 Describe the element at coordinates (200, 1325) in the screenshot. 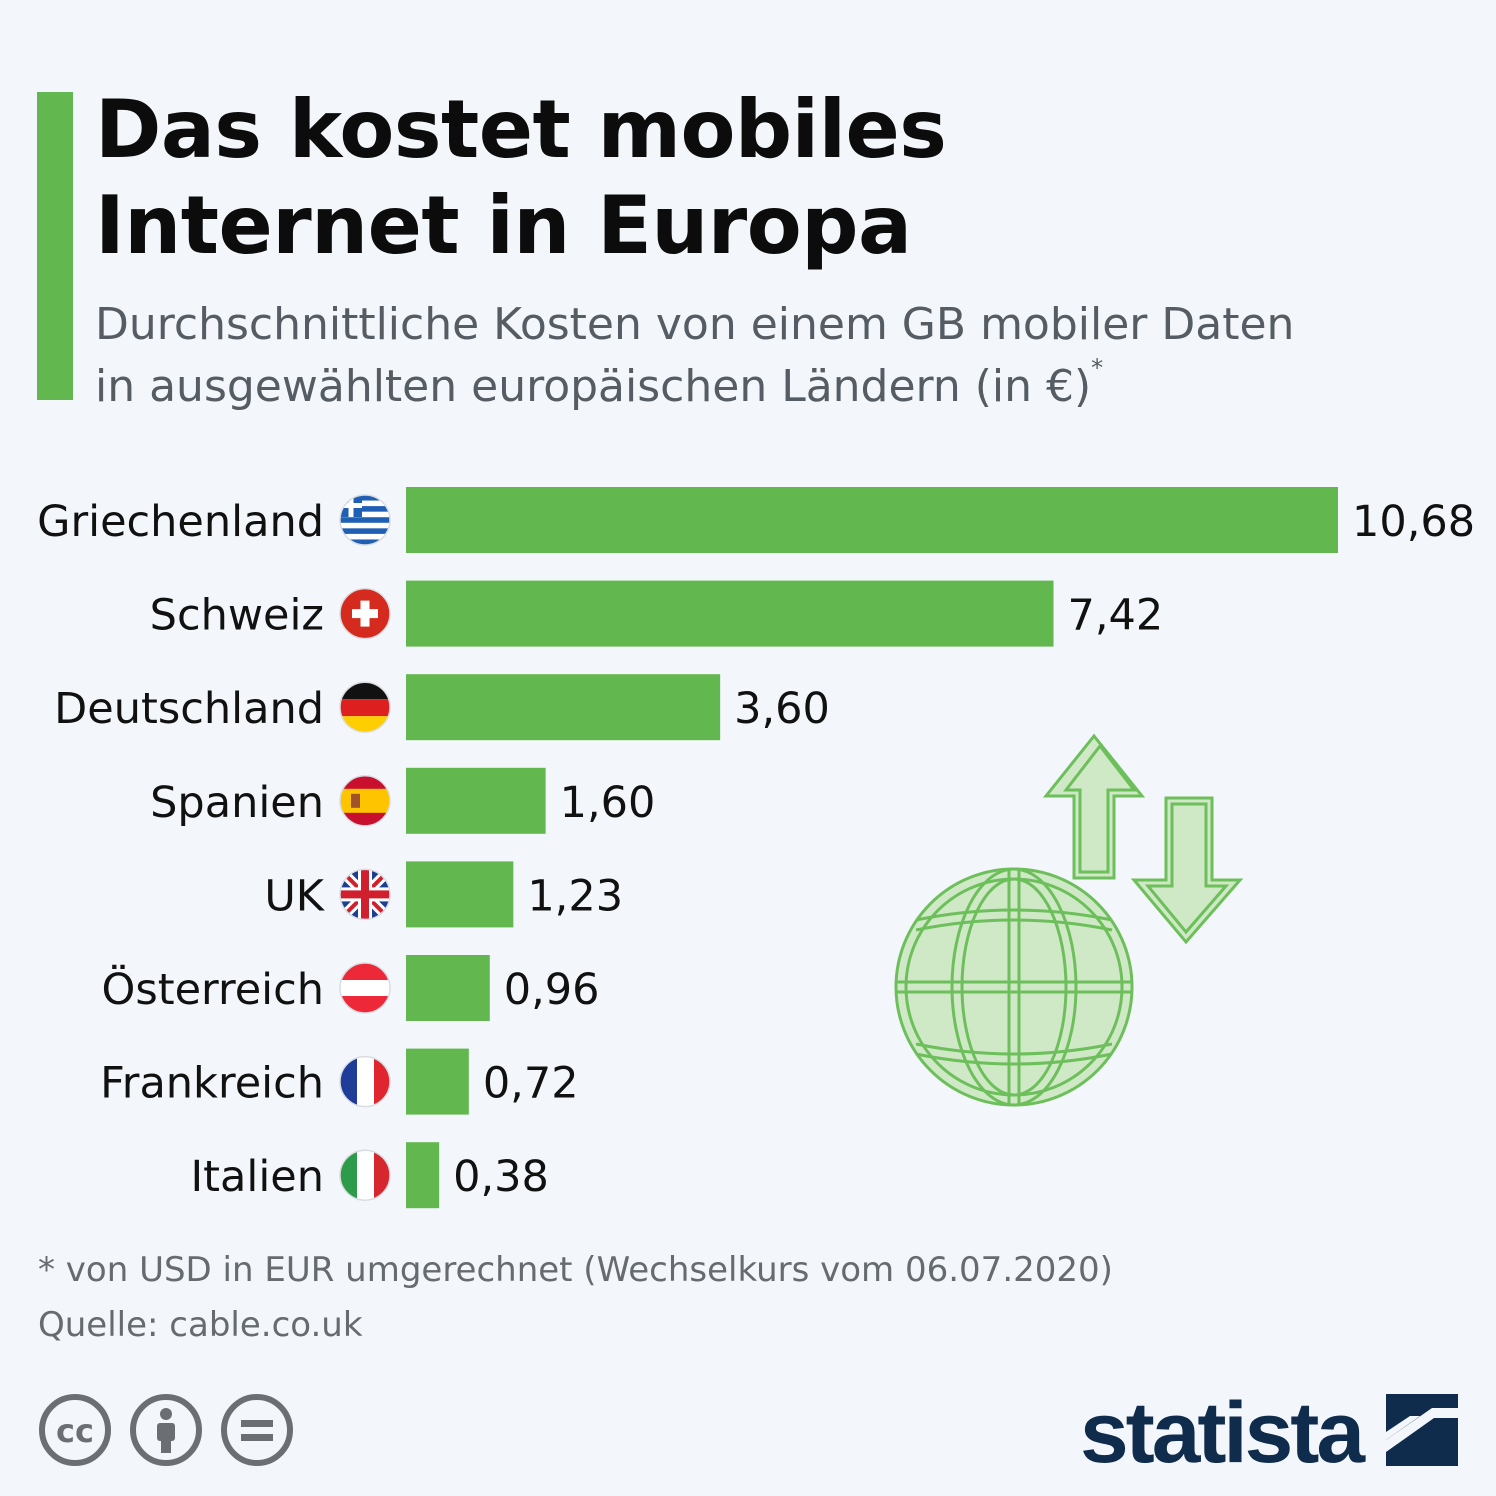

I see `source-link: Quelle: cable.co.uk` at that location.